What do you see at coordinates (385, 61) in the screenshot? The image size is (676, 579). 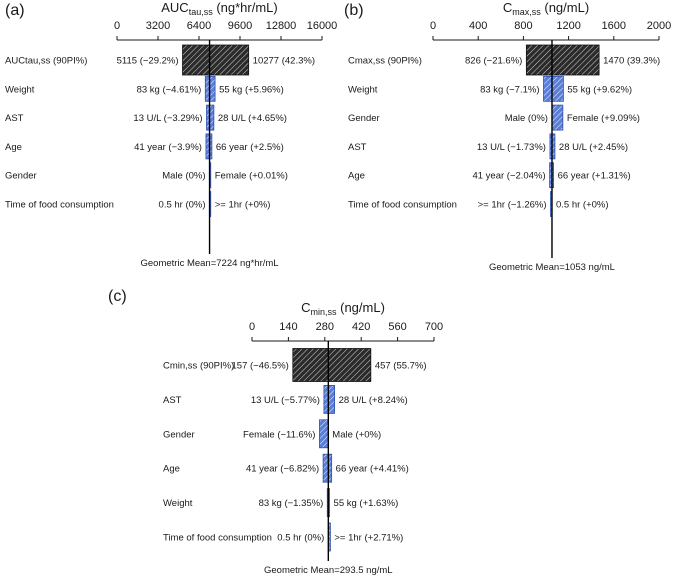 I see `row-label: Cmax,ss (90PI%)` at bounding box center [385, 61].